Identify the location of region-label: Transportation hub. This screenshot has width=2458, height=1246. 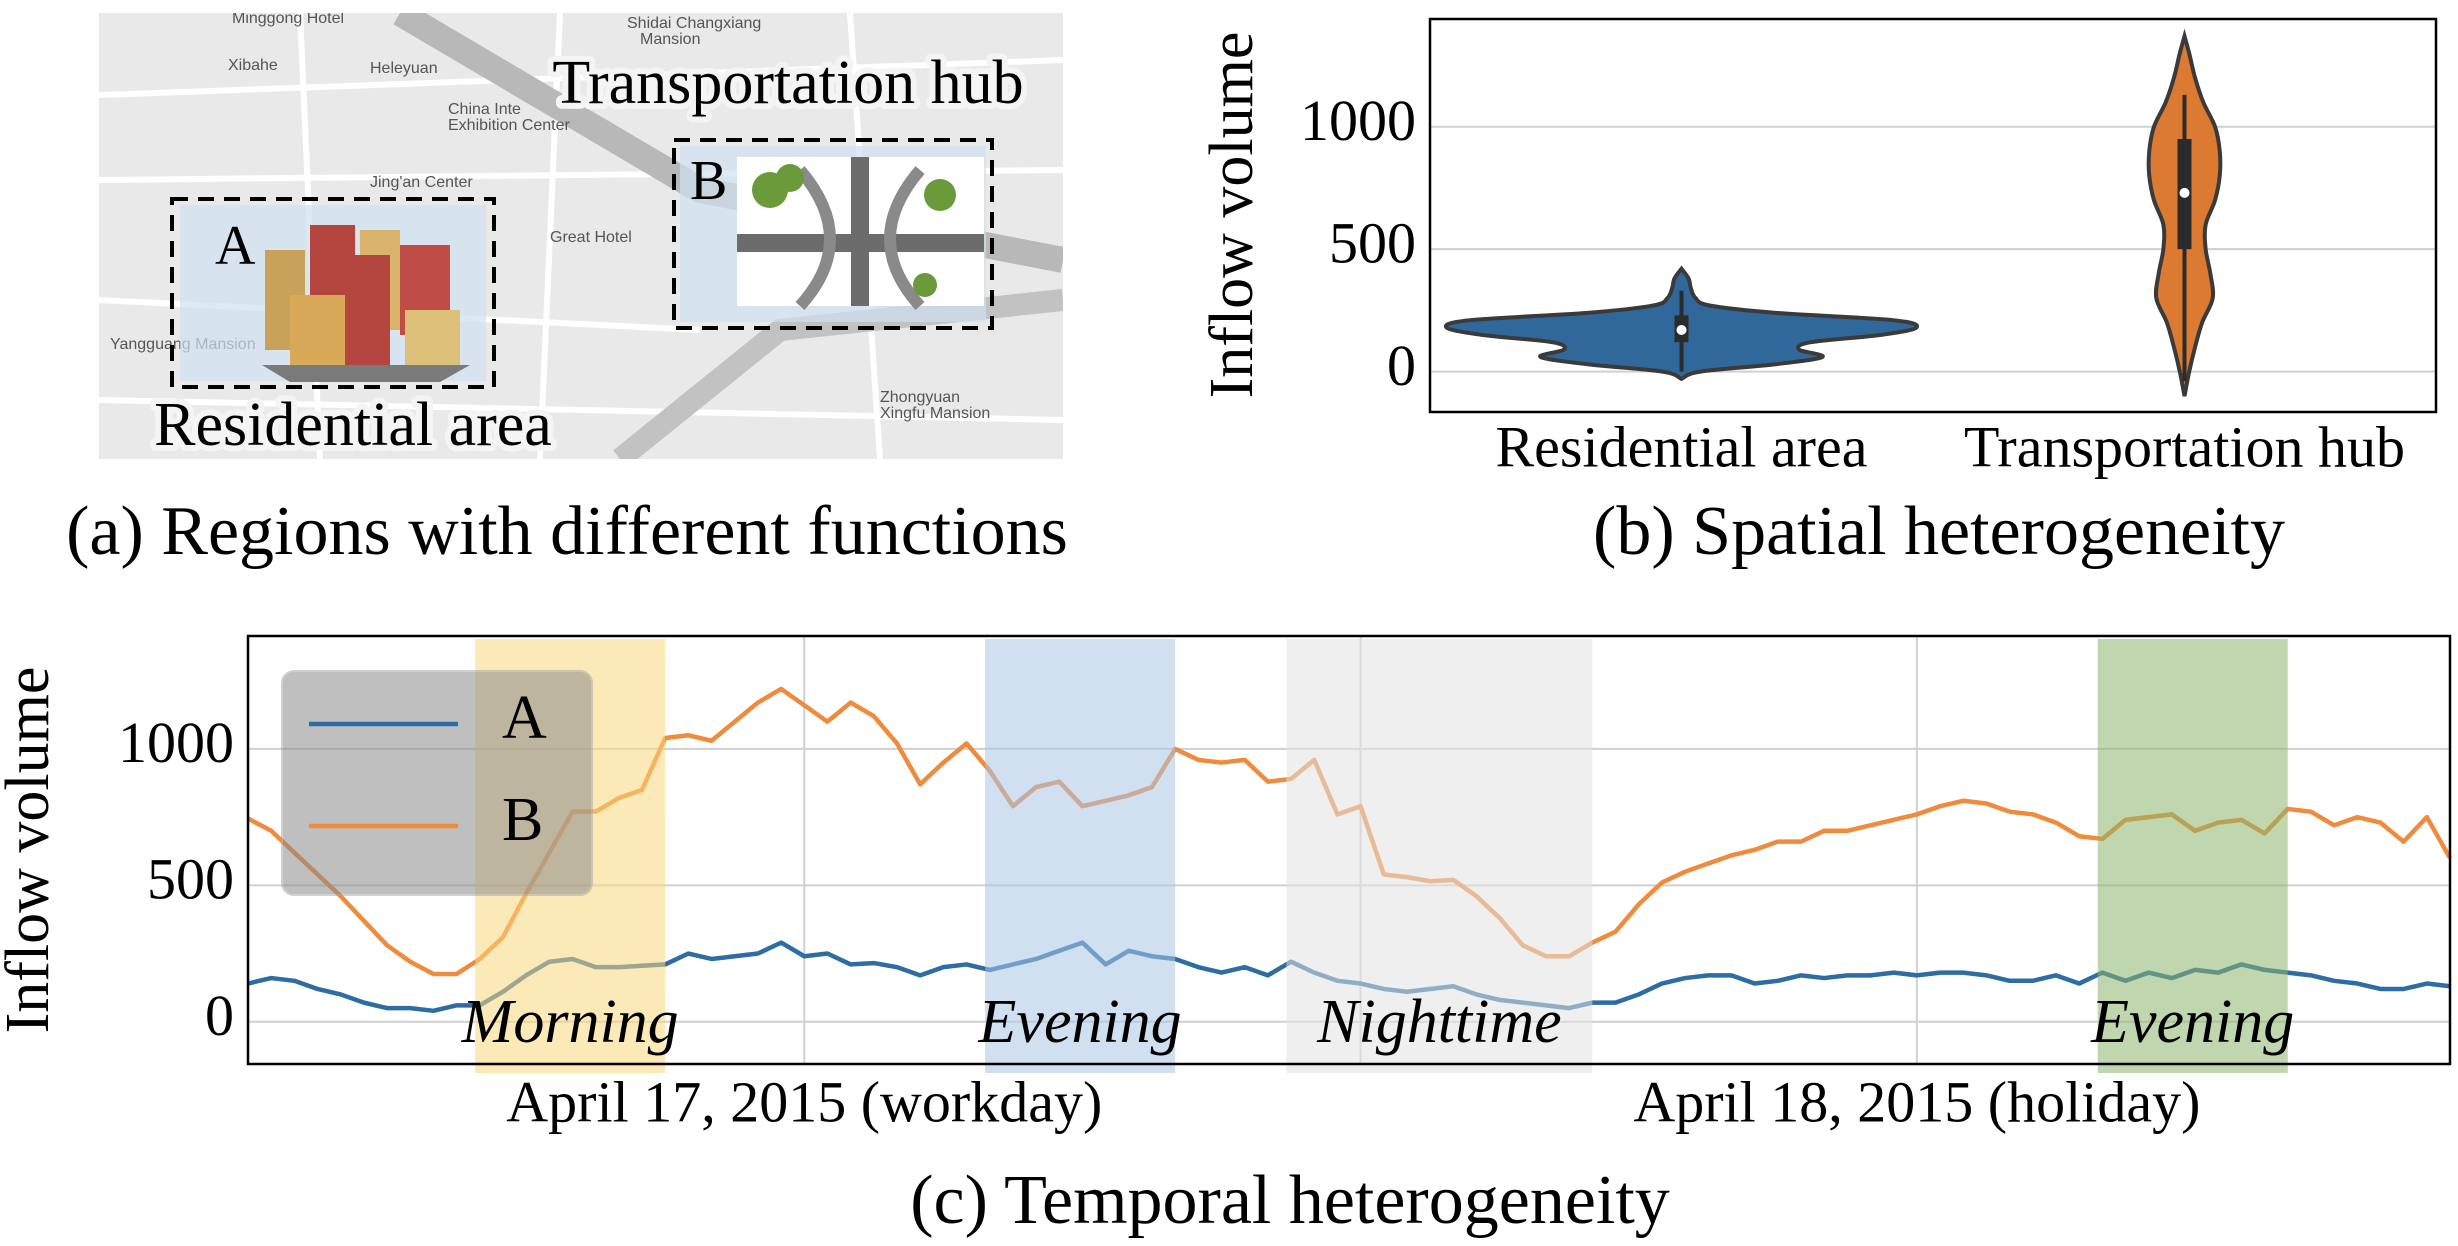
(787, 83).